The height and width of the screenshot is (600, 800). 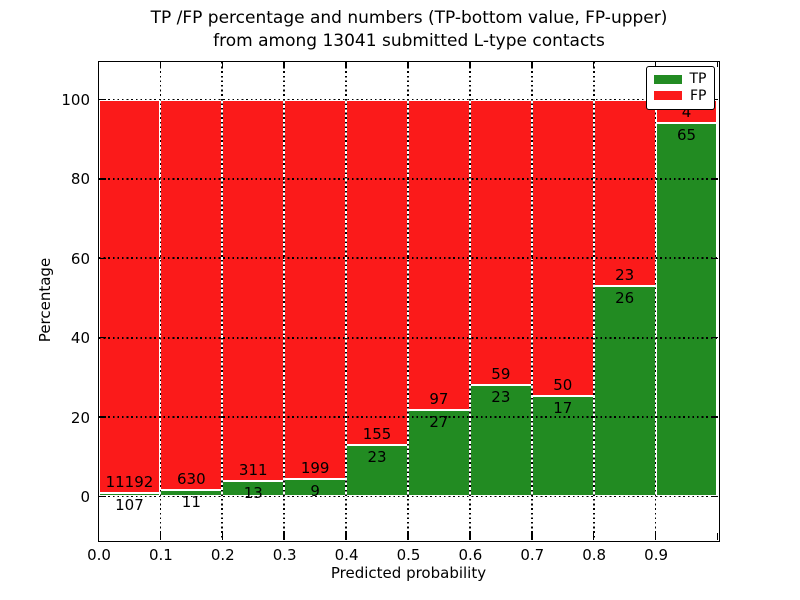 I want to click on fp-count-label: 155, so click(x=377, y=434).